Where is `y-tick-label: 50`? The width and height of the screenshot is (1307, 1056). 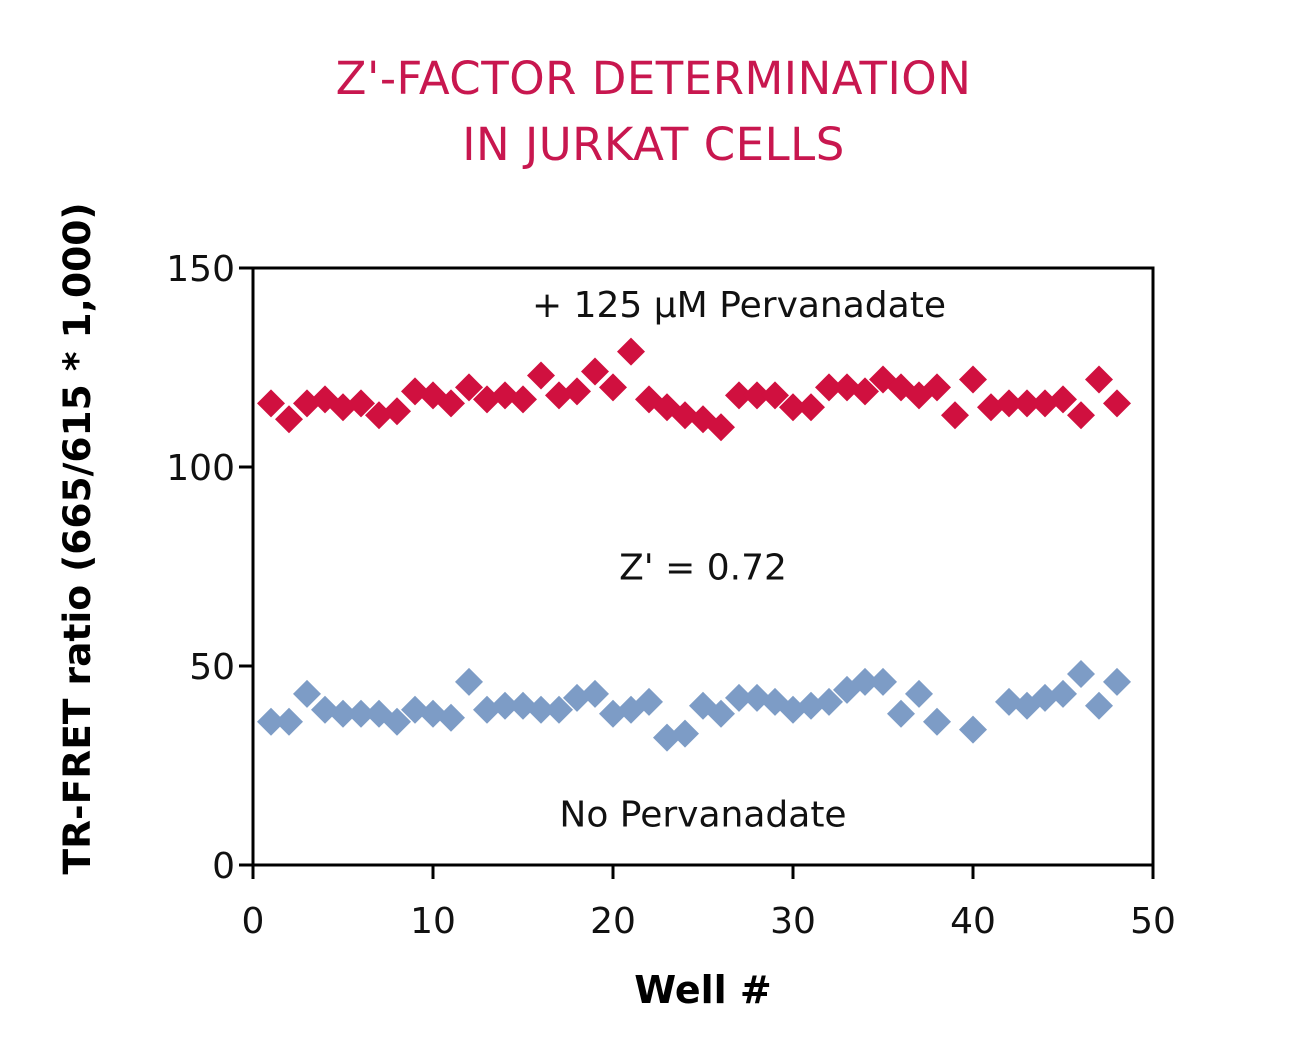 y-tick-label: 50 is located at coordinates (212, 667).